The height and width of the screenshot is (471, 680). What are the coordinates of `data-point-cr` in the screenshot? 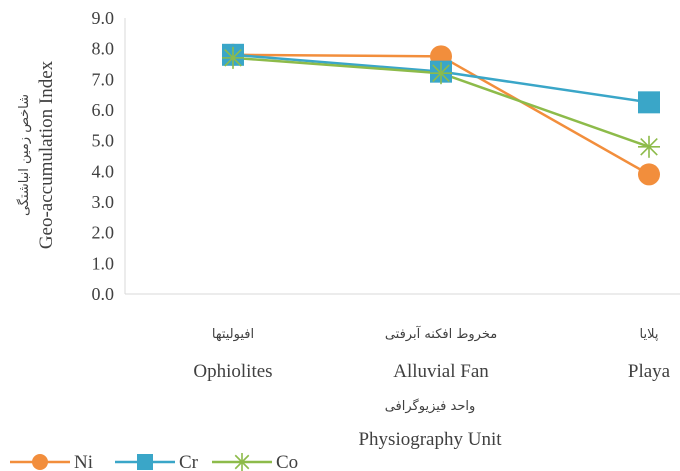 It's located at (649, 102).